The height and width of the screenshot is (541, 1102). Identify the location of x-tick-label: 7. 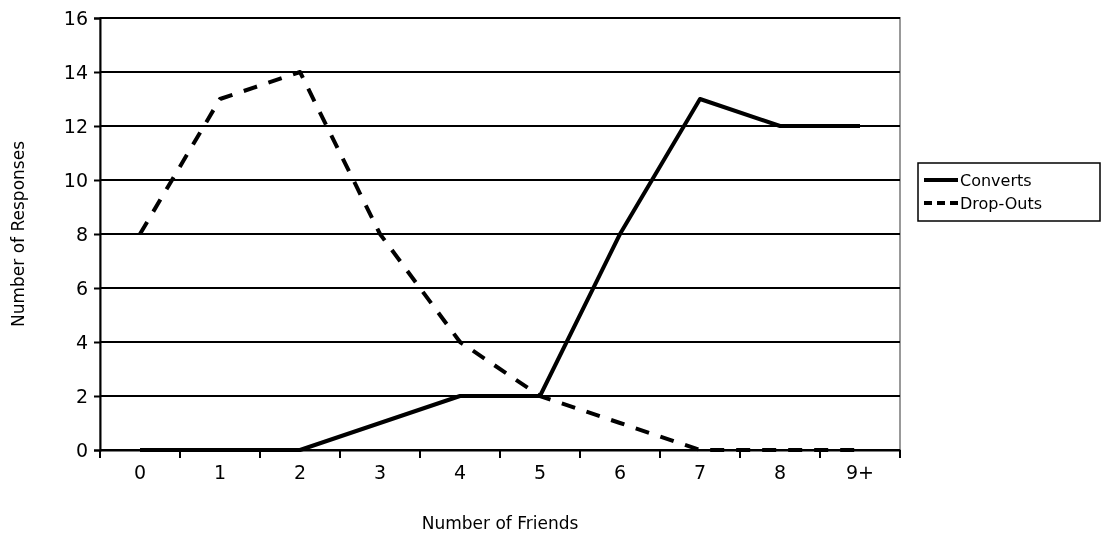
(700, 472).